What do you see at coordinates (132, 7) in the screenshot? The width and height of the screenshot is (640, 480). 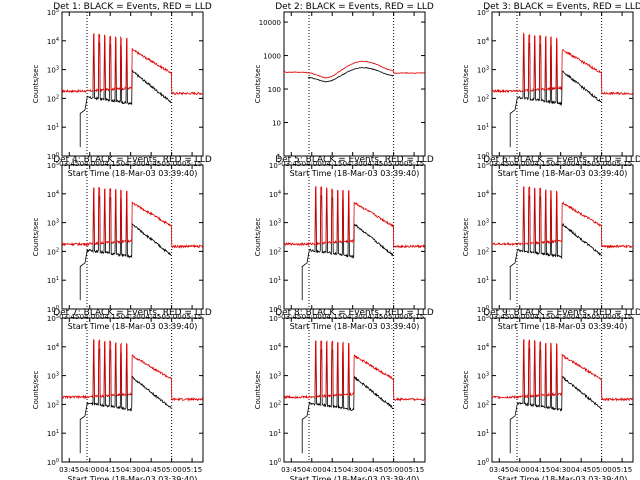 I see `chart-title: Det 1: BLACK = Events, RED = LLD` at bounding box center [132, 7].